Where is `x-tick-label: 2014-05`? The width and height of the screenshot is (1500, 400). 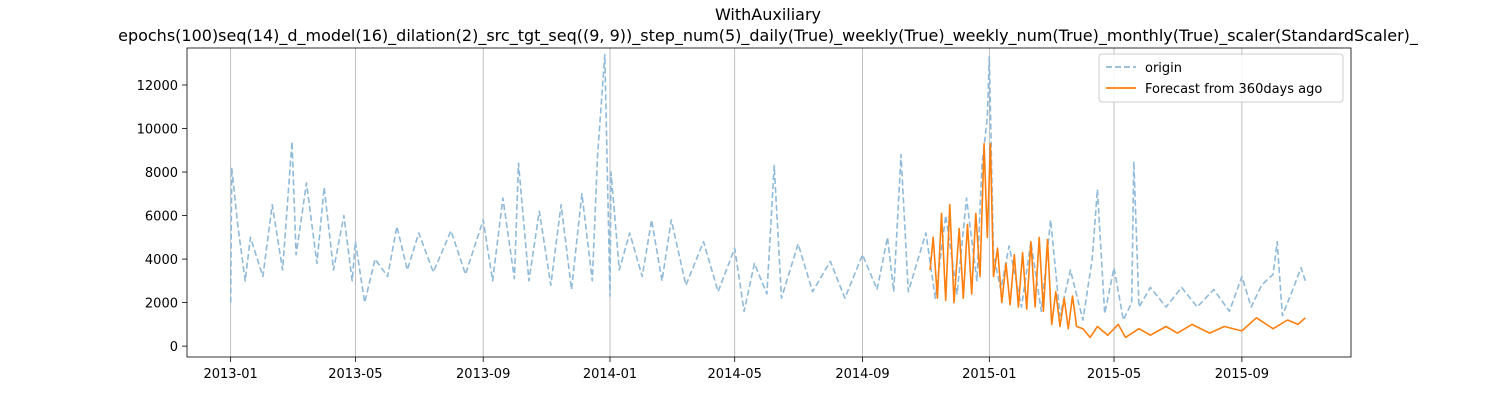 x-tick-label: 2014-05 is located at coordinates (735, 374).